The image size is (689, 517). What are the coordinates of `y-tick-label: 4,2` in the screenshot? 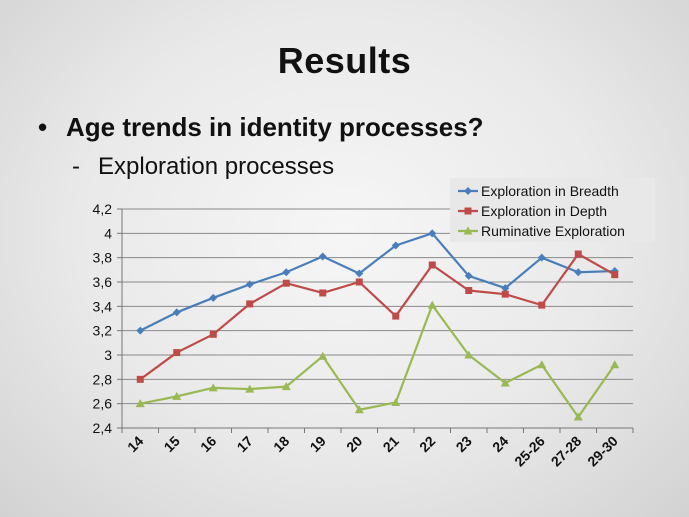 It's located at (103, 209).